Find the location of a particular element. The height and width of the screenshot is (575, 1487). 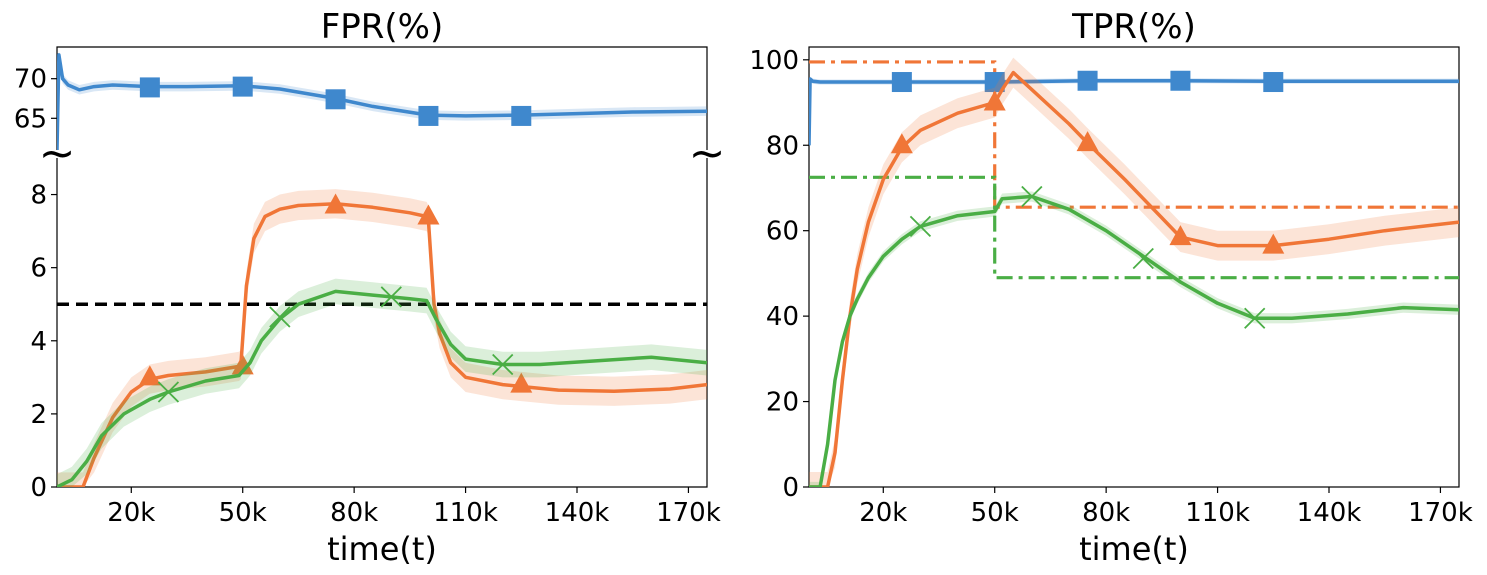

fpr-markers-blue is located at coordinates (335, 101).